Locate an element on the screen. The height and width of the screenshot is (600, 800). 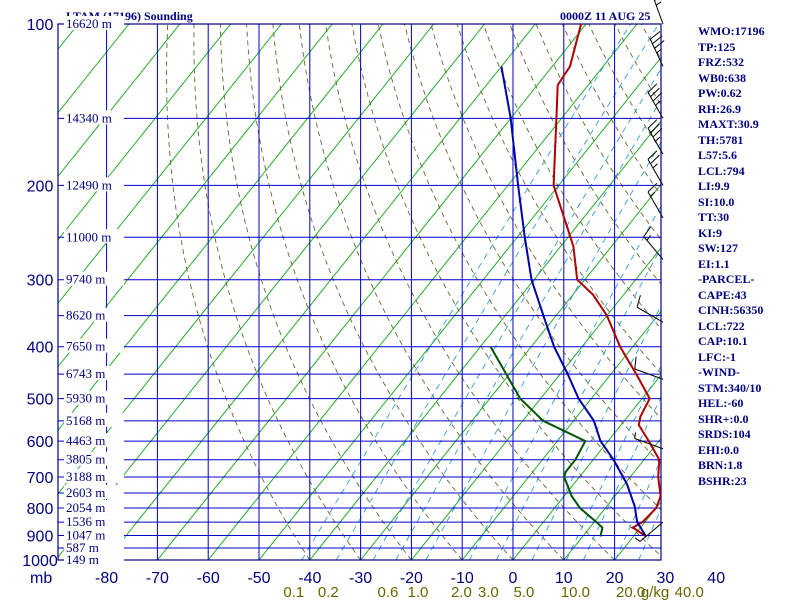
pressure-tick-label: 200 is located at coordinates (40, 186).